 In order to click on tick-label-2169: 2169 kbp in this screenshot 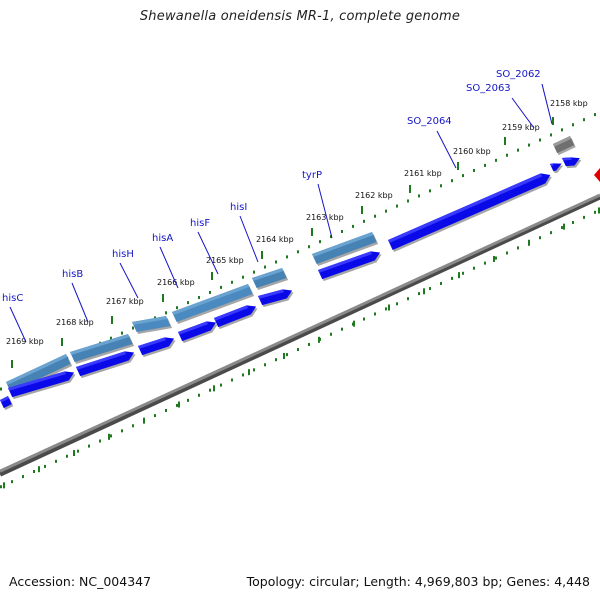, I will do `click(25, 341)`.